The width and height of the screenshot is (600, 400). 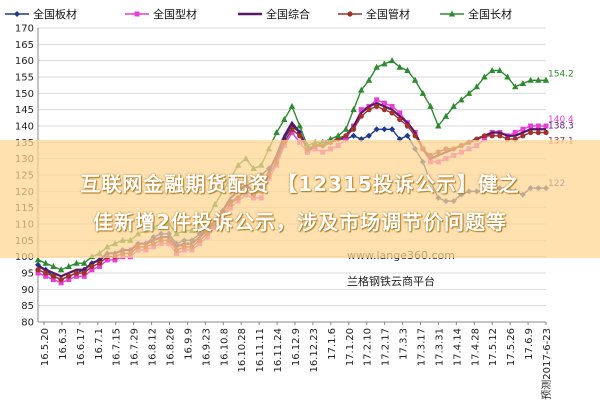 I want to click on y-tick-label: 145, so click(x=24, y=110).